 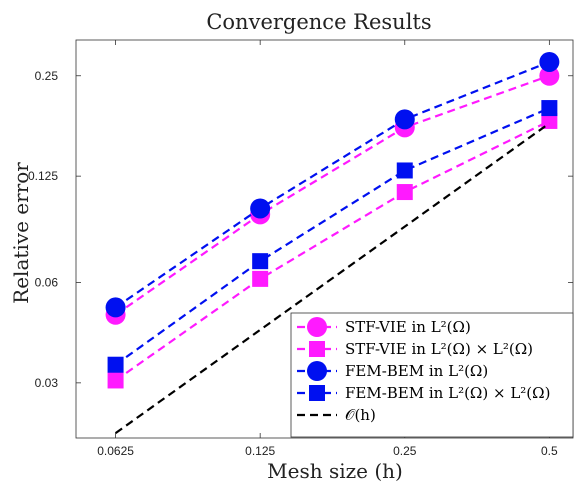 I want to click on x-tick-label: 0.0625, so click(x=115, y=451).